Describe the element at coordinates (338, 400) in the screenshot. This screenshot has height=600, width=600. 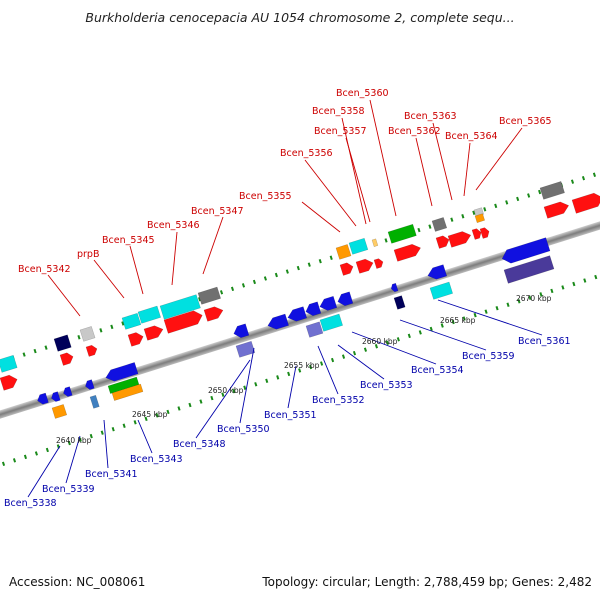
I see `gene-label: Bcen_5352` at that location.